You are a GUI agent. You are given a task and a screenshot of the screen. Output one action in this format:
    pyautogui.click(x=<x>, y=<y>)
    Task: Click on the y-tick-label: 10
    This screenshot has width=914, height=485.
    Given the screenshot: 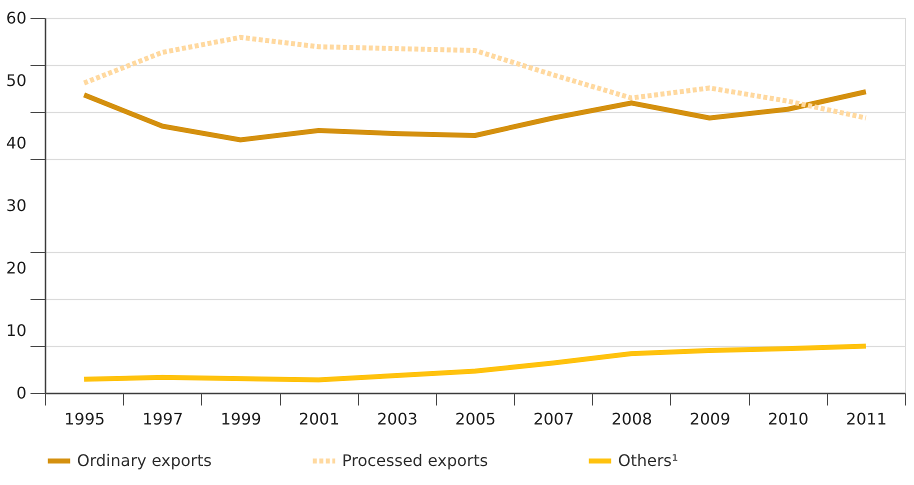 What is the action you would take?
    pyautogui.click(x=16, y=330)
    